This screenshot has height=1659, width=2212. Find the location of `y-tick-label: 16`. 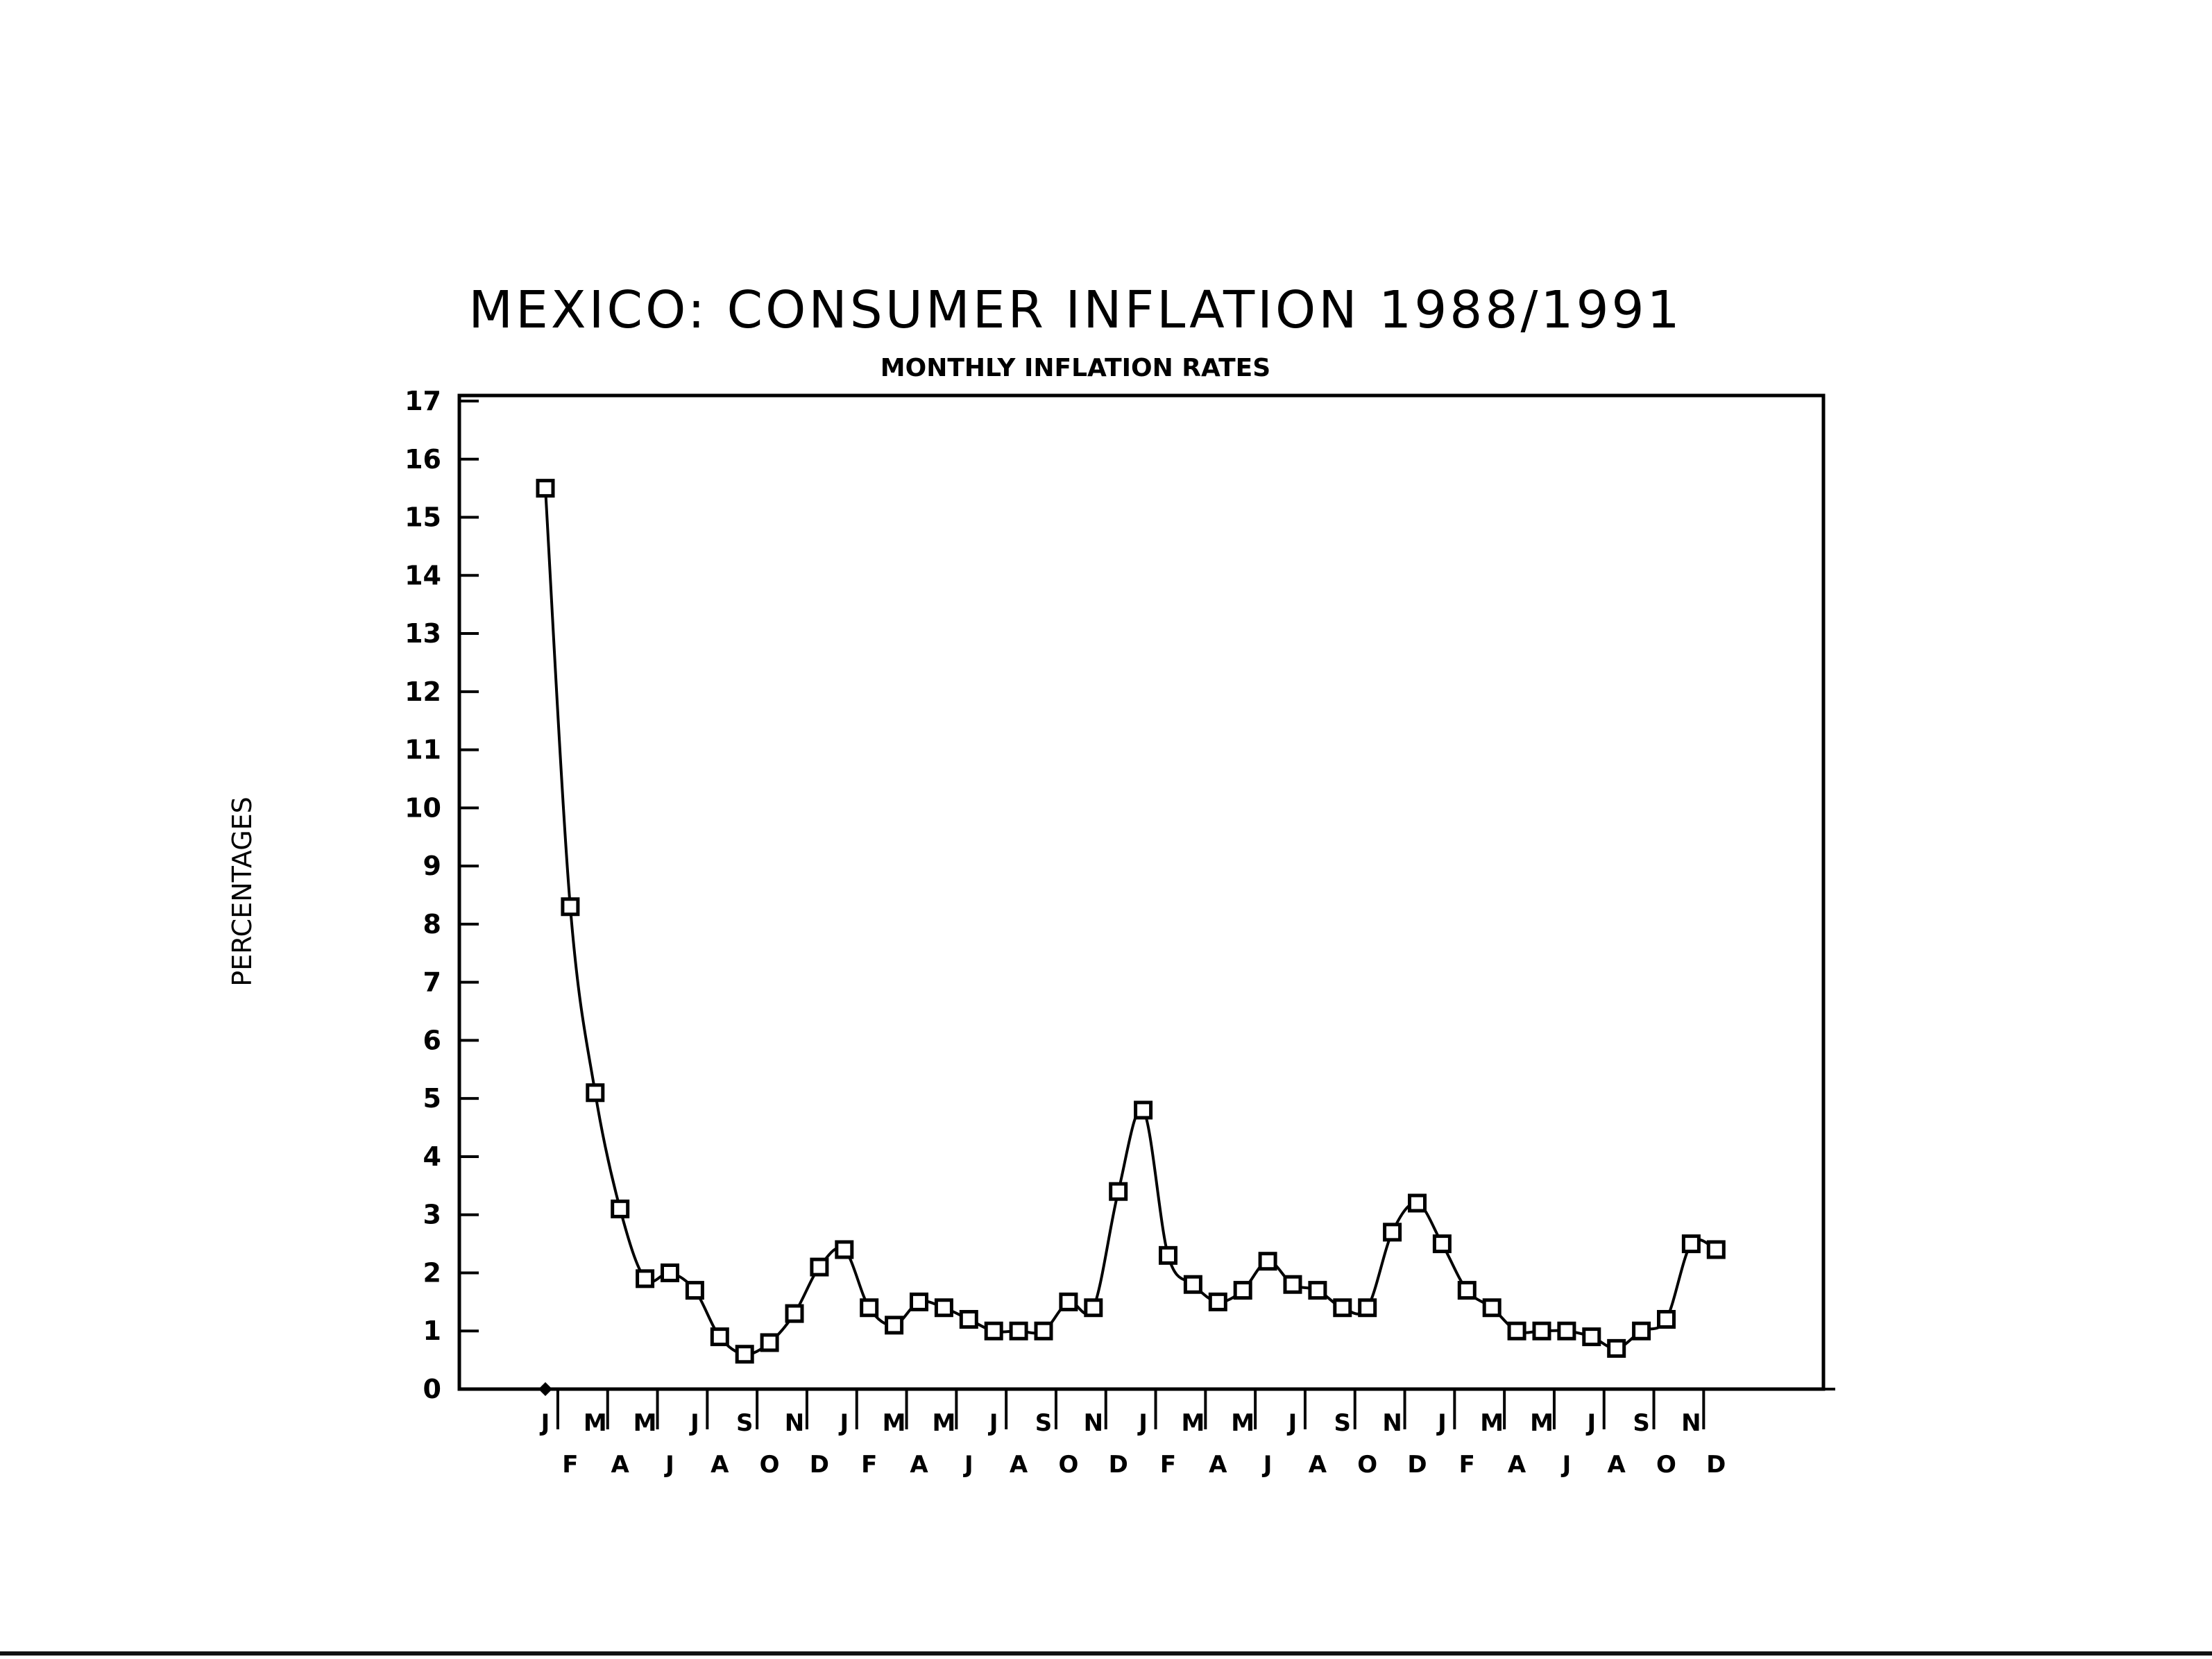

y-tick-label: 16 is located at coordinates (423, 459).